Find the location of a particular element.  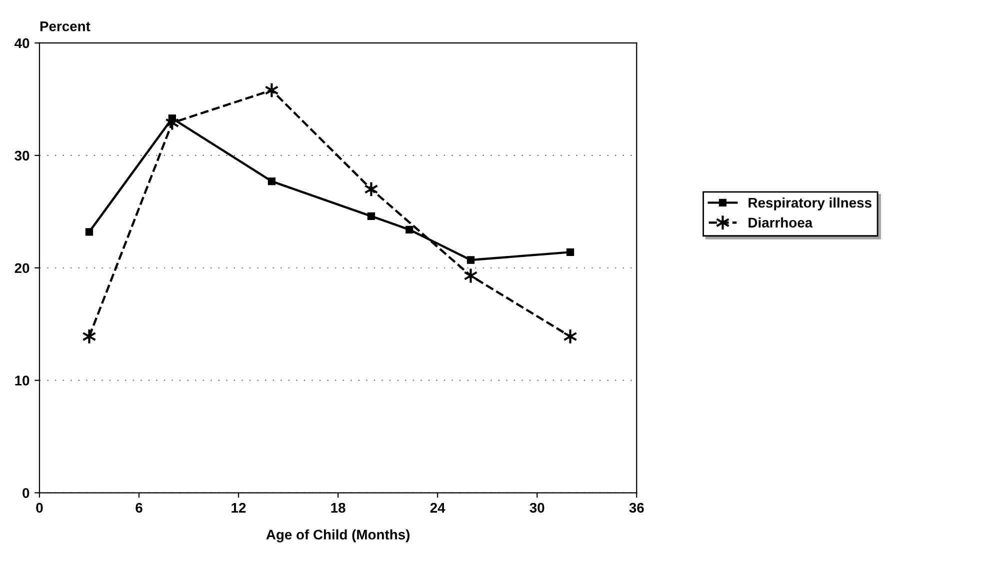

x-tick-label: 30 is located at coordinates (537, 507).